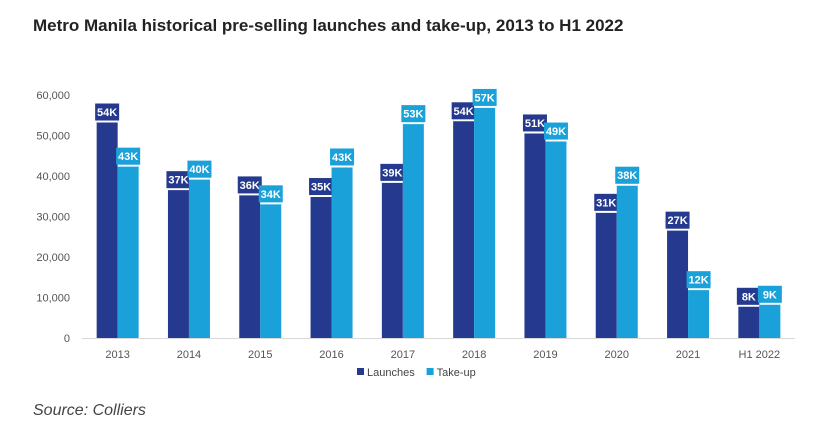  What do you see at coordinates (617, 355) in the screenshot?
I see `x-tick-label: 2020` at bounding box center [617, 355].